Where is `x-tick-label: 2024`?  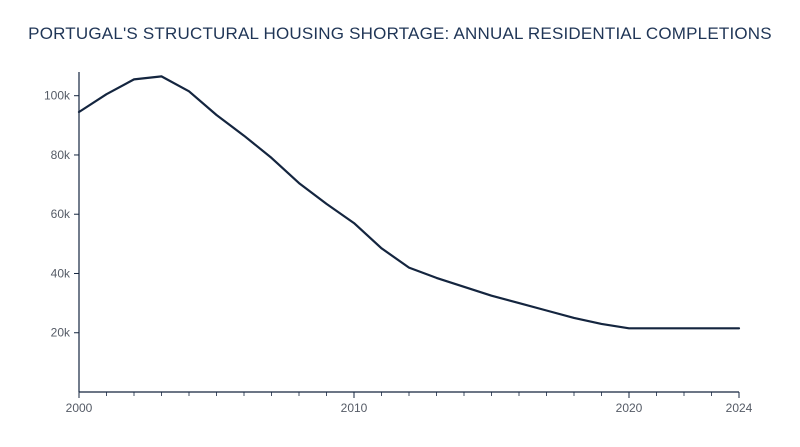
x-tick-label: 2024 is located at coordinates (739, 408).